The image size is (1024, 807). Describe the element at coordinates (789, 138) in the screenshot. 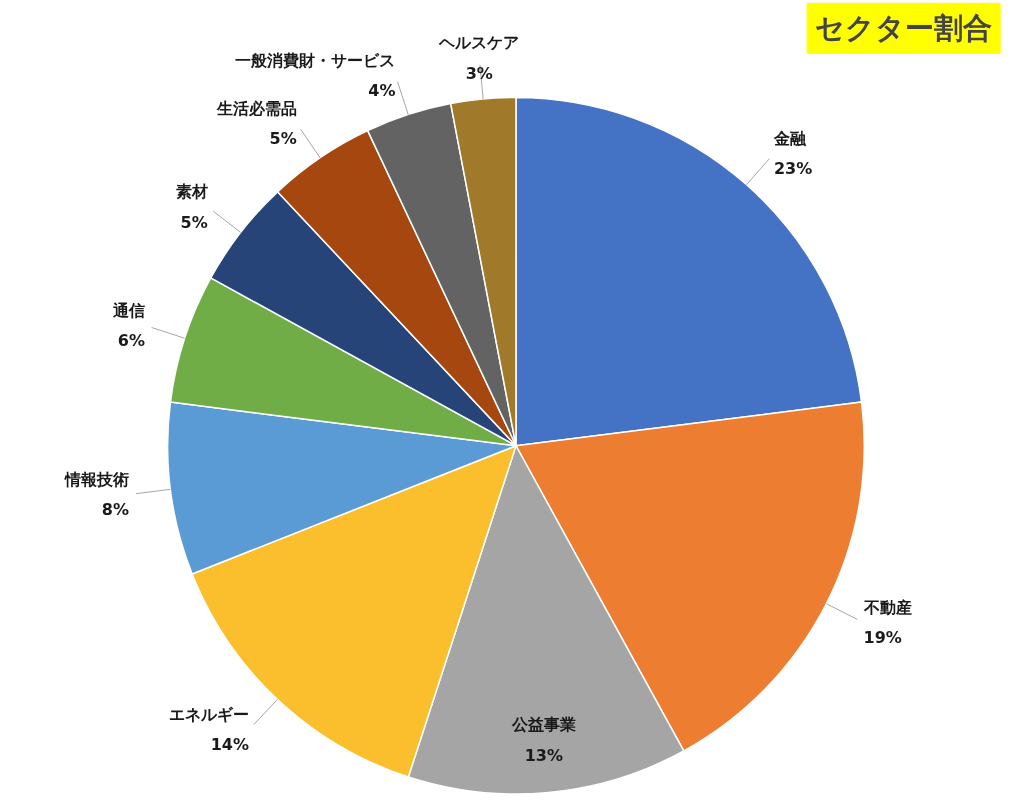

I see `slice-label: 金融` at that location.